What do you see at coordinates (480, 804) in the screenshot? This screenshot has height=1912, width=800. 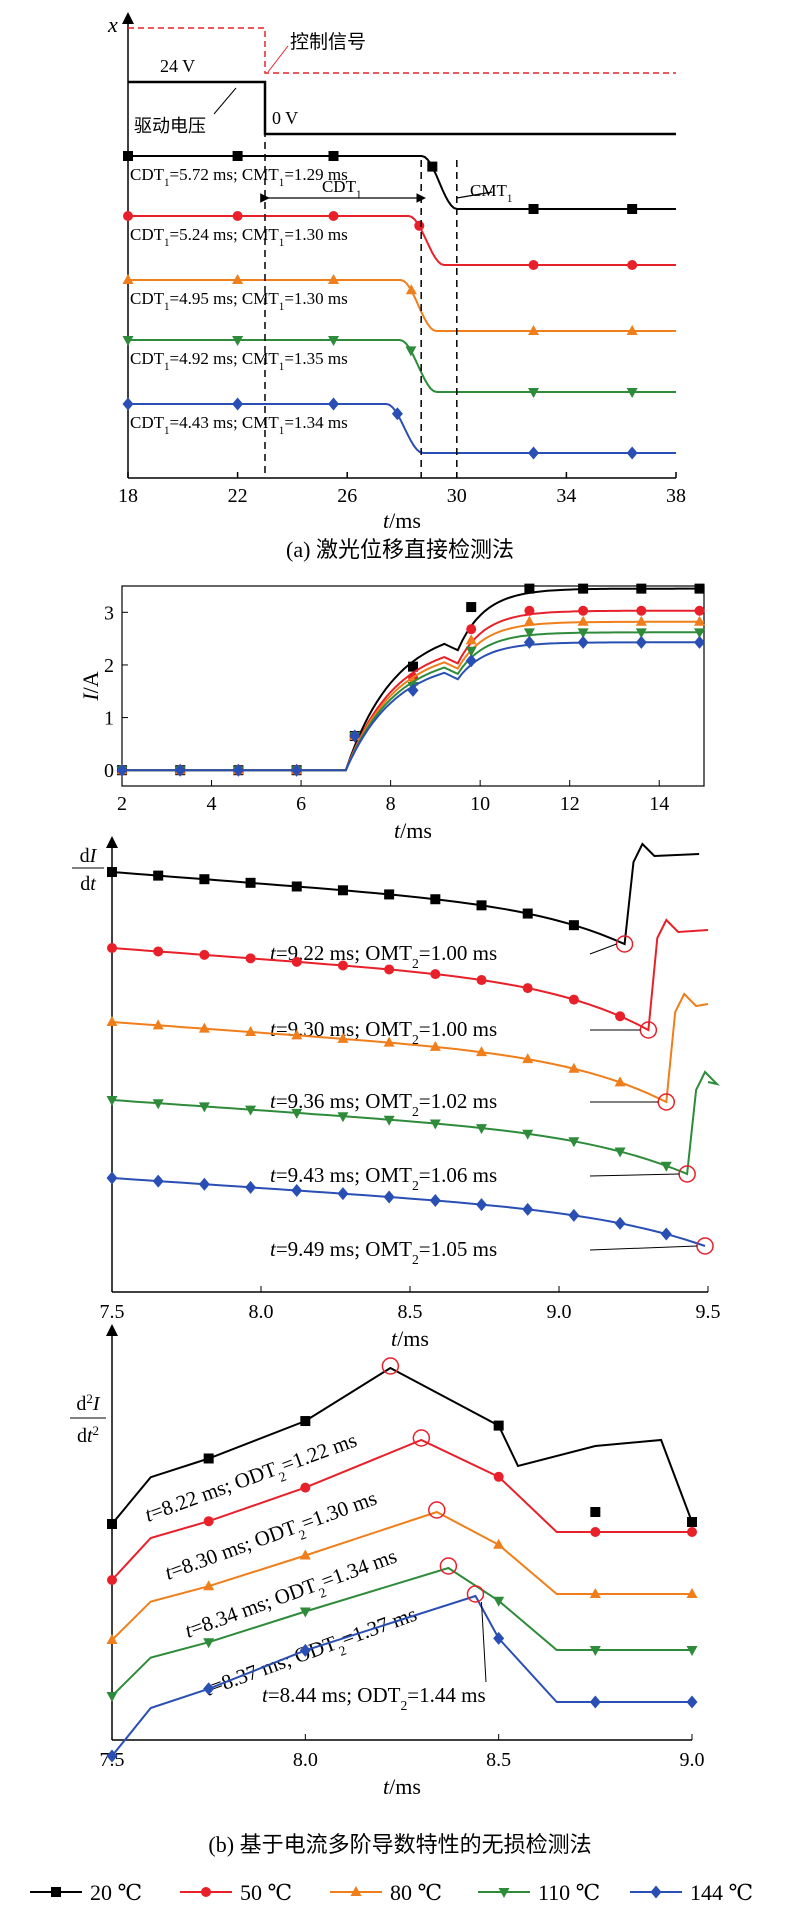 I see `x-tick-label: 10` at bounding box center [480, 804].